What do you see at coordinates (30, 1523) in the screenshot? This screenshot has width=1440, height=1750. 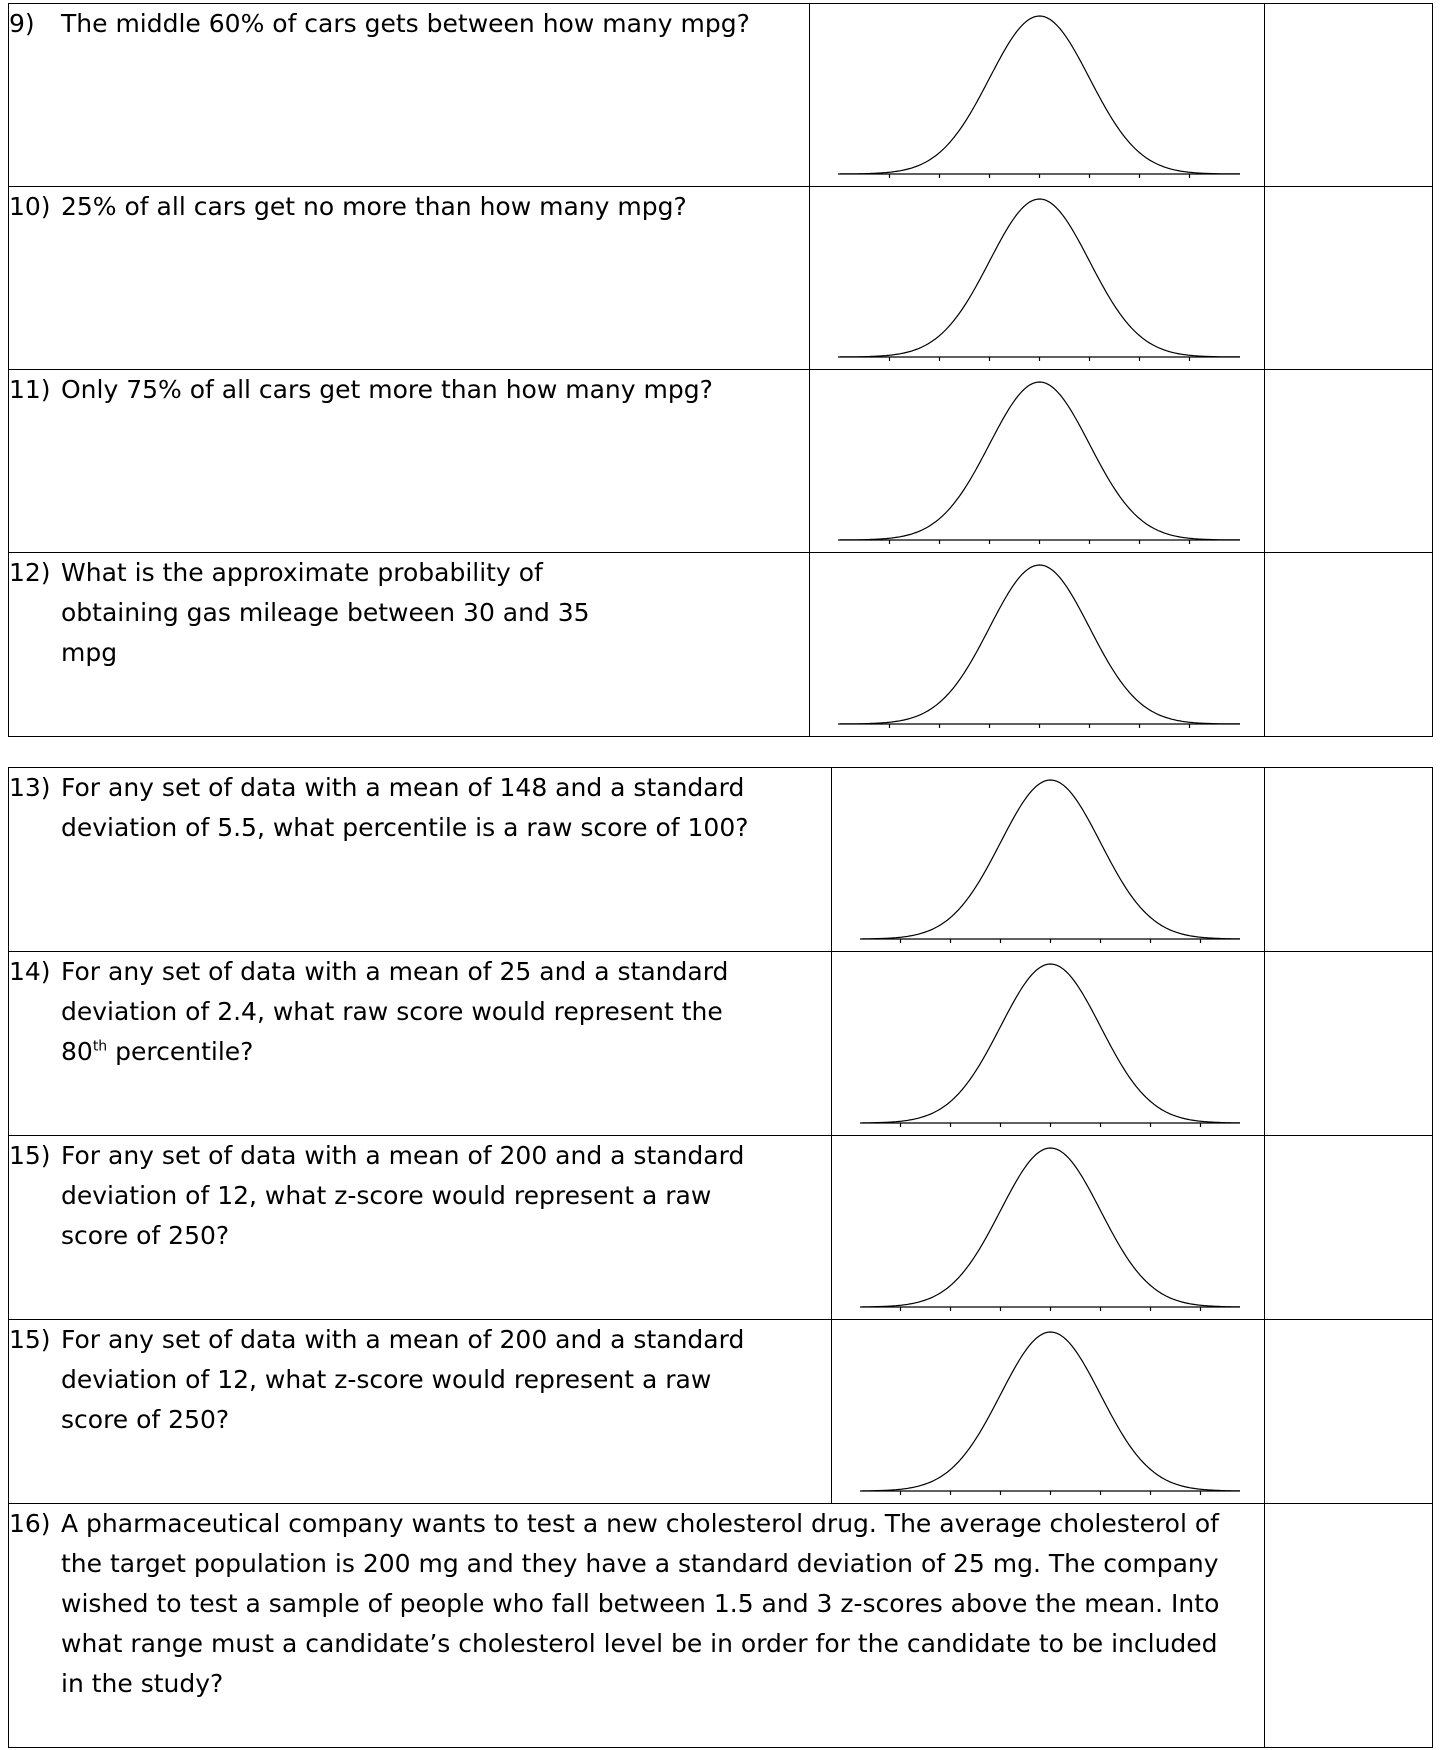 I see `question-number: 16)` at bounding box center [30, 1523].